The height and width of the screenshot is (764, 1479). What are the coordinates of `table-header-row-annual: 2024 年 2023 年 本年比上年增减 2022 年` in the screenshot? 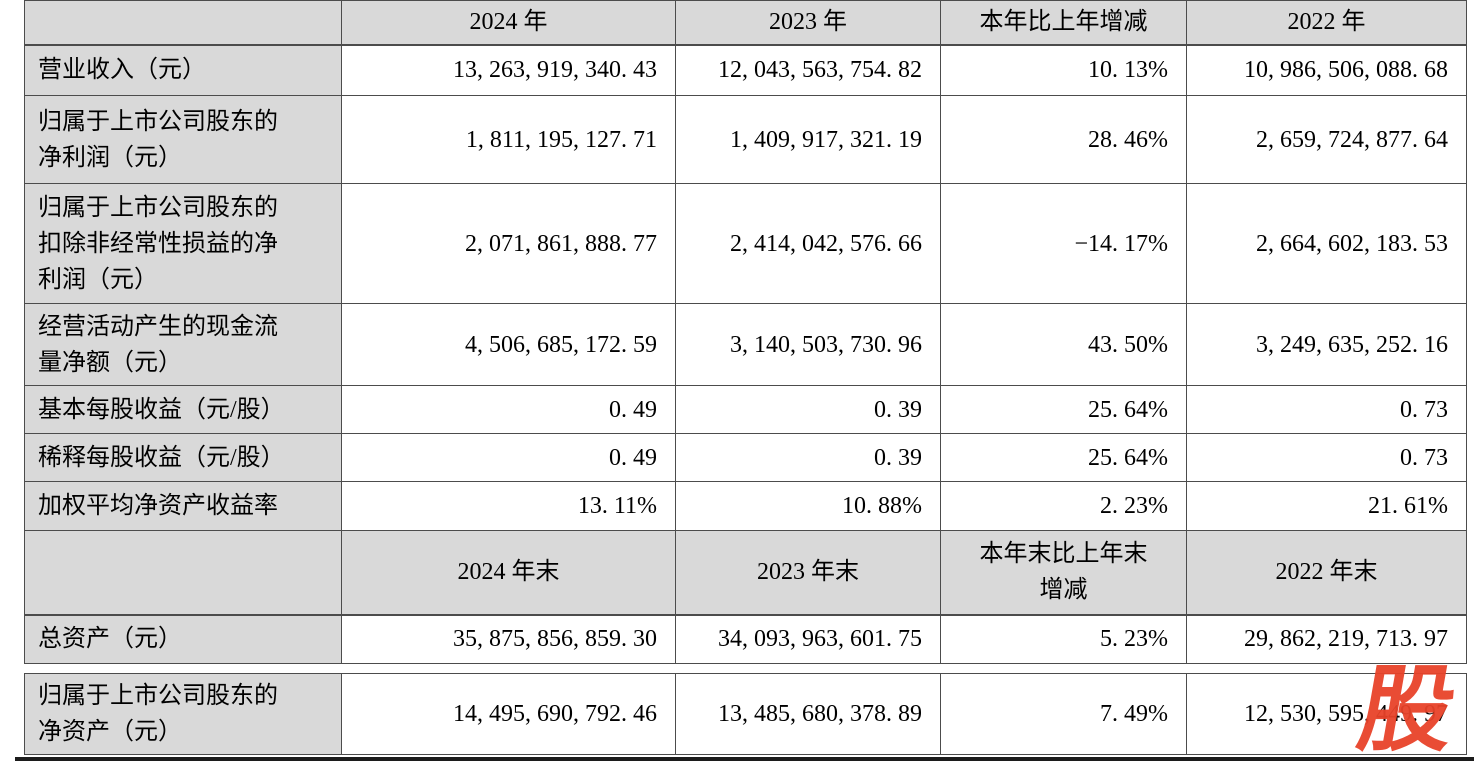 It's located at (745, 23).